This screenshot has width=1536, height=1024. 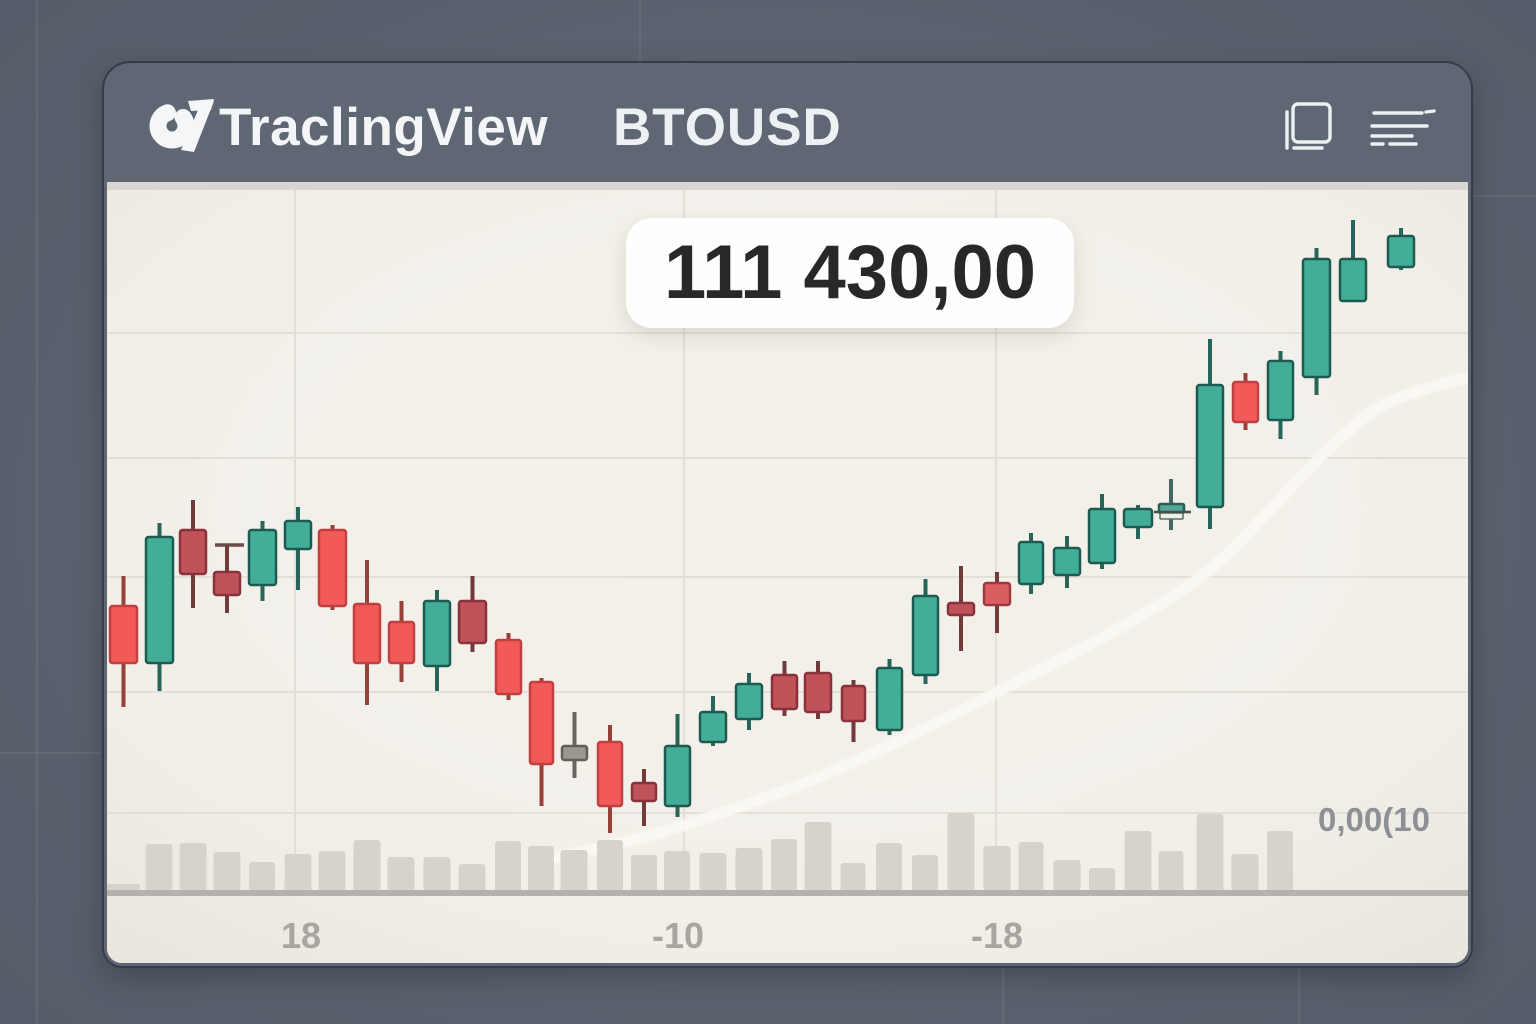 What do you see at coordinates (301, 935) in the screenshot?
I see `svg-text: 18` at bounding box center [301, 935].